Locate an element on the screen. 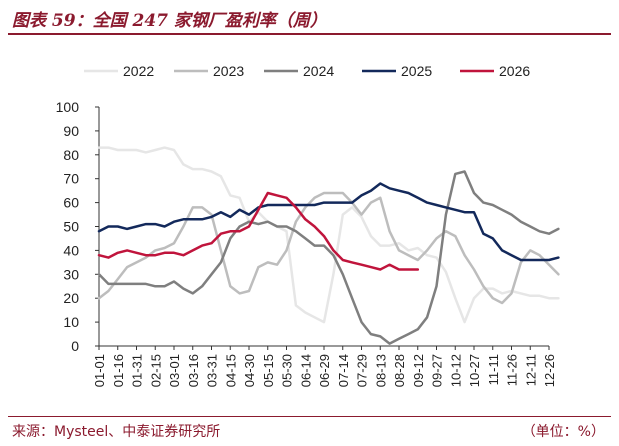 The height and width of the screenshot is (446, 619). y-tick-label: 50 is located at coordinates (71, 227).